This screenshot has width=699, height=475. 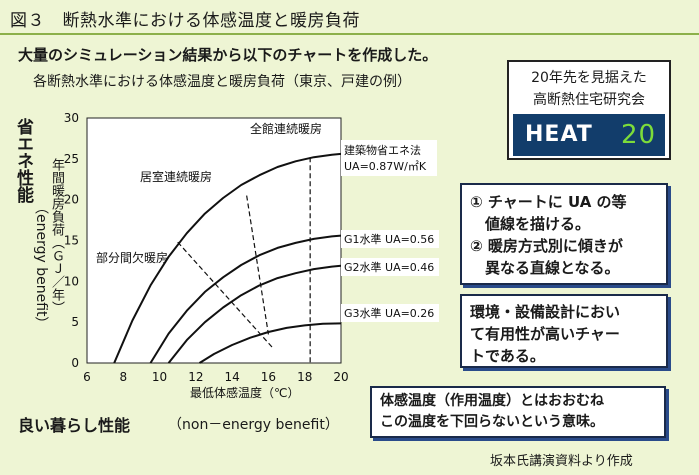 I want to click on series-label-s2: G2水準 UA=0.46, so click(x=389, y=267).